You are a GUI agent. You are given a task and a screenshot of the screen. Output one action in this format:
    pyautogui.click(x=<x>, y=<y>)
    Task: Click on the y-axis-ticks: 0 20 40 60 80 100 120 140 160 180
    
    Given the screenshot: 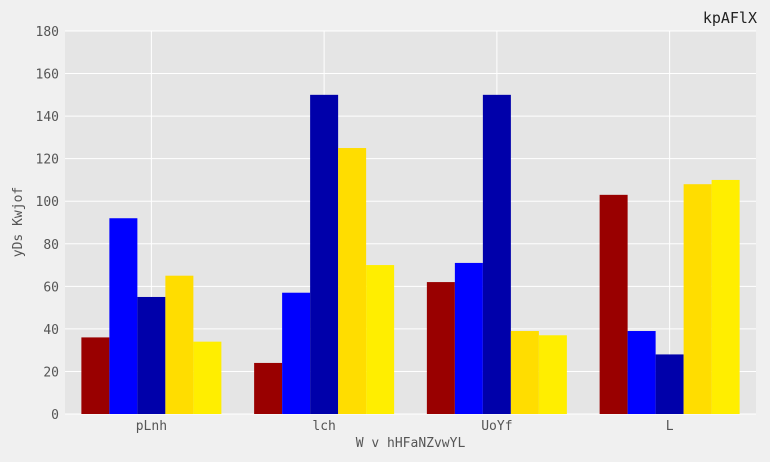 What is the action you would take?
    pyautogui.click(x=47, y=224)
    